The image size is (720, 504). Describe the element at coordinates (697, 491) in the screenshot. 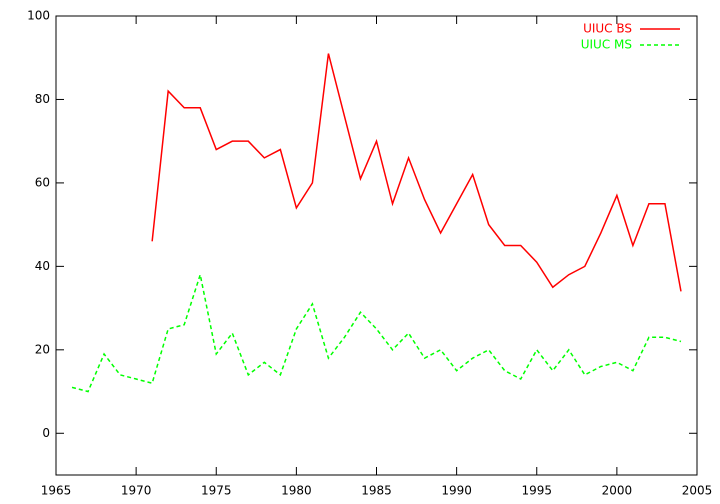

I see `x-tick-label: 2005` at that location.